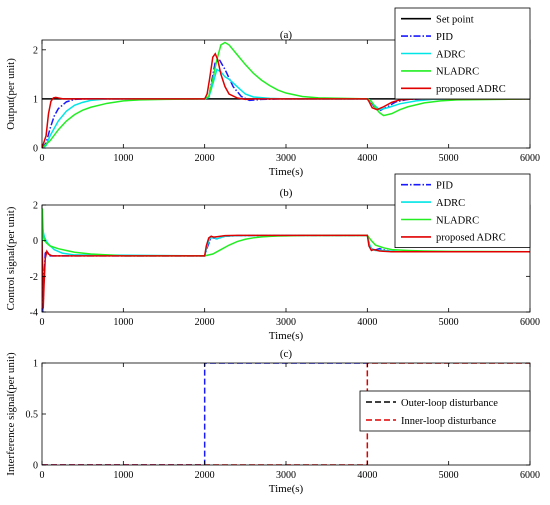  What do you see at coordinates (32, 415) in the screenshot?
I see `y-tick-label: 0.5` at bounding box center [32, 415].